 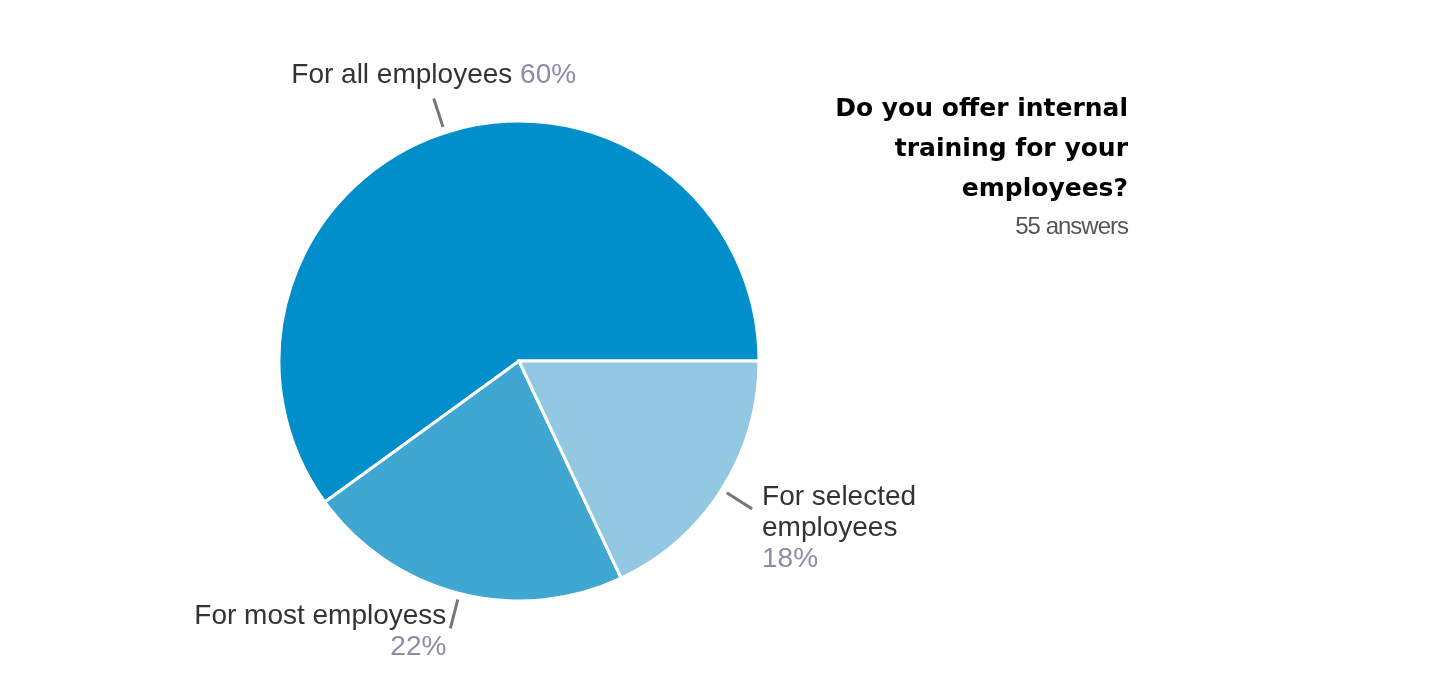 What do you see at coordinates (839, 510) in the screenshot?
I see `slice-label: For selected employees` at bounding box center [839, 510].